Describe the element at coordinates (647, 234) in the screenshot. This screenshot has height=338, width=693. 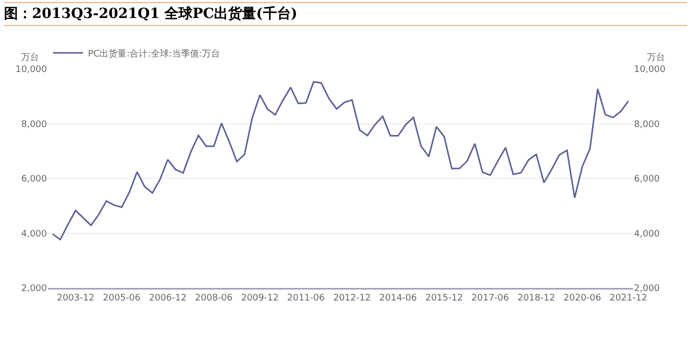
I see `y2-tick-label: 4,000` at that location.